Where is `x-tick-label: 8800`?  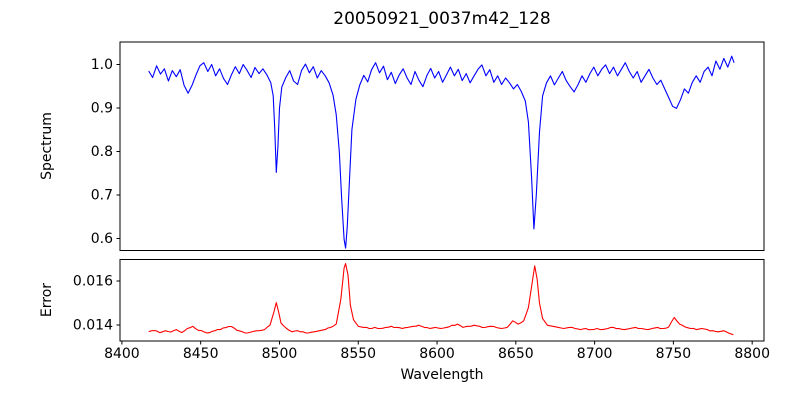
x-tick-label: 8800 is located at coordinates (752, 354).